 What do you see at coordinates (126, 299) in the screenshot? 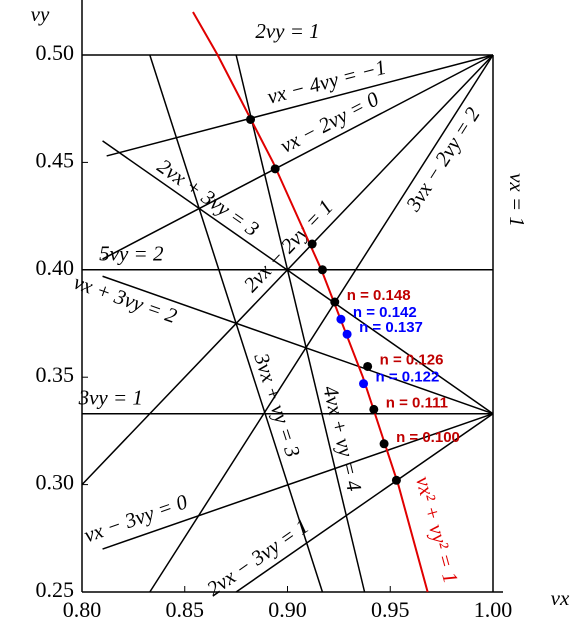
I see `line-label: νx + 3νy = 2` at bounding box center [126, 299].